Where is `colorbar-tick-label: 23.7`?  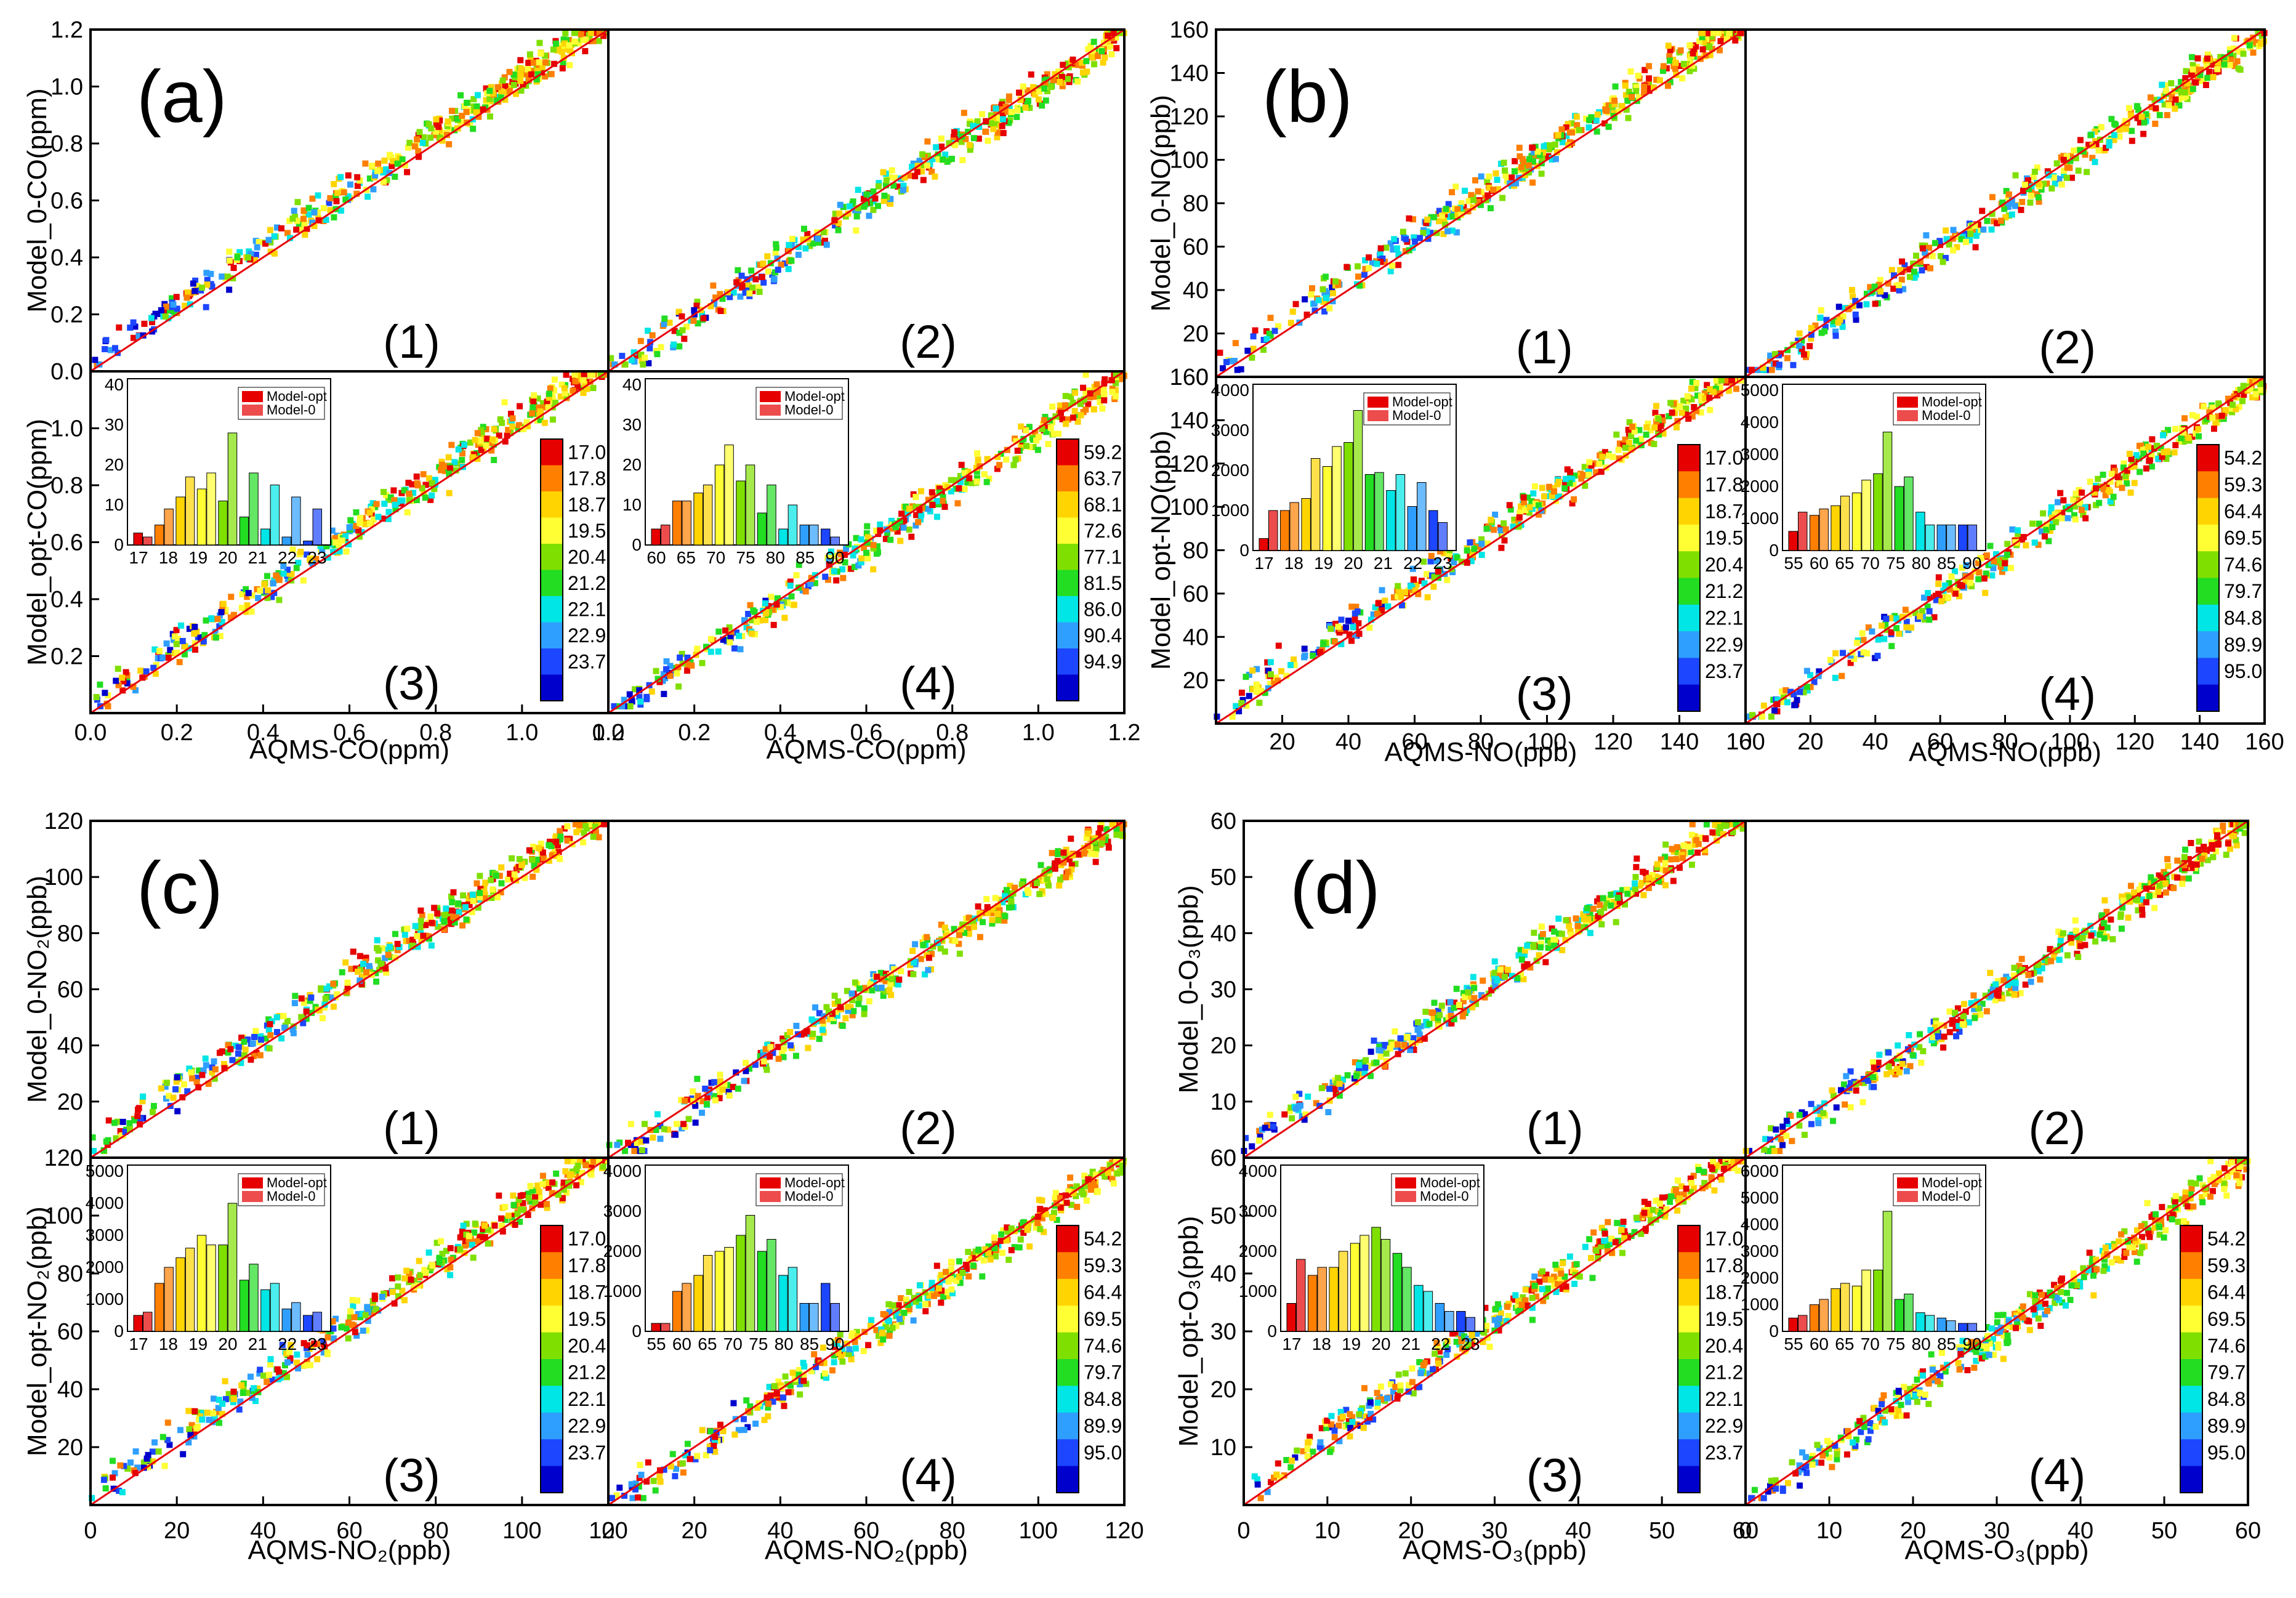 colorbar-tick-label: 23.7 is located at coordinates (587, 661).